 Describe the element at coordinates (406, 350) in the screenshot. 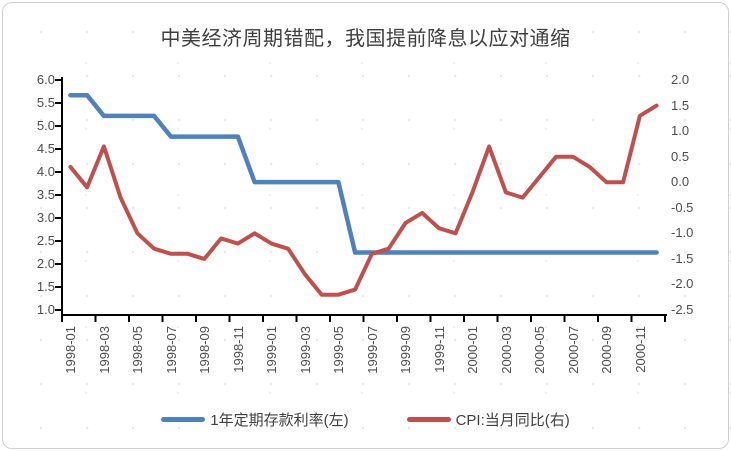

I see `x-axis-label: 1999-09` at that location.